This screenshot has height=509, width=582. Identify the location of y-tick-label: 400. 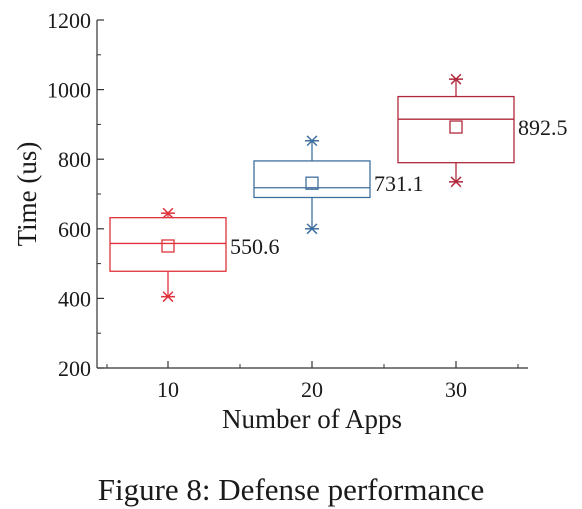
(74, 298).